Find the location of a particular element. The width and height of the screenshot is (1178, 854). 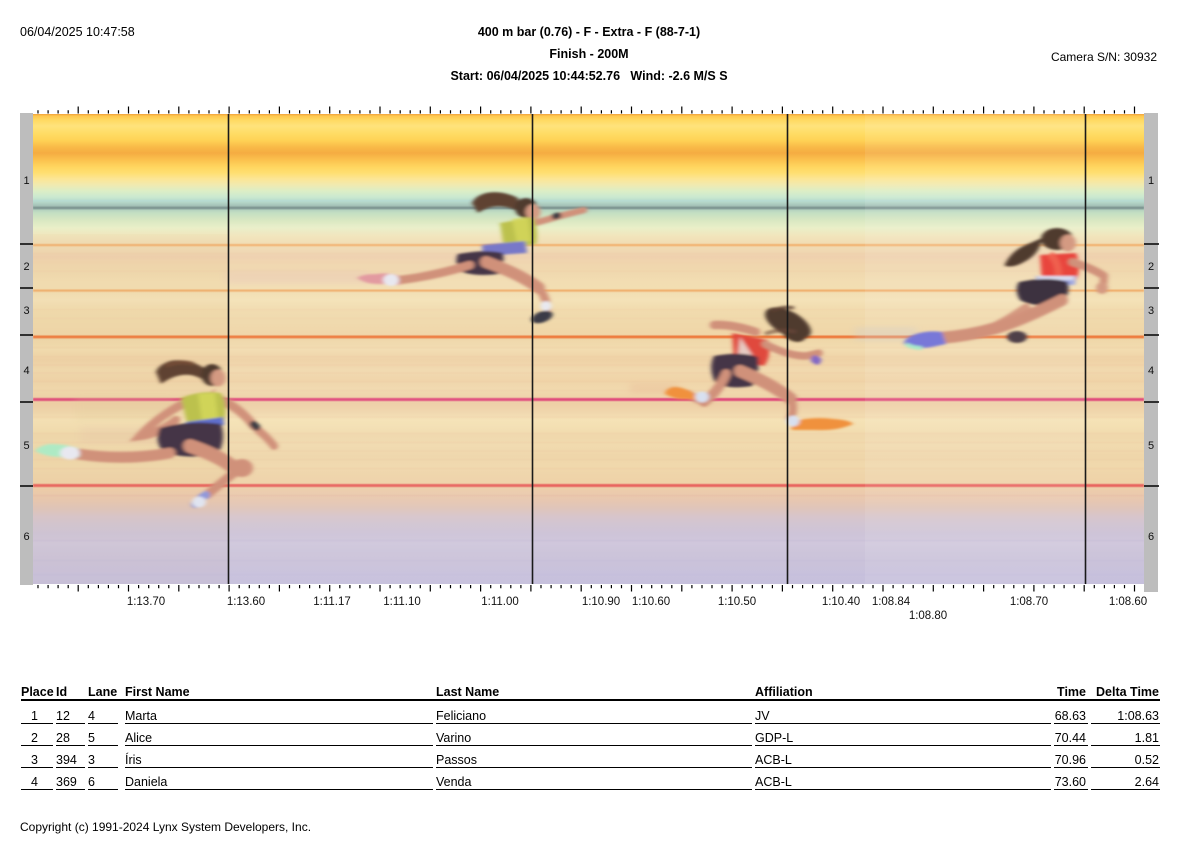

svg-text: 1:08.70 is located at coordinates (1029, 602).